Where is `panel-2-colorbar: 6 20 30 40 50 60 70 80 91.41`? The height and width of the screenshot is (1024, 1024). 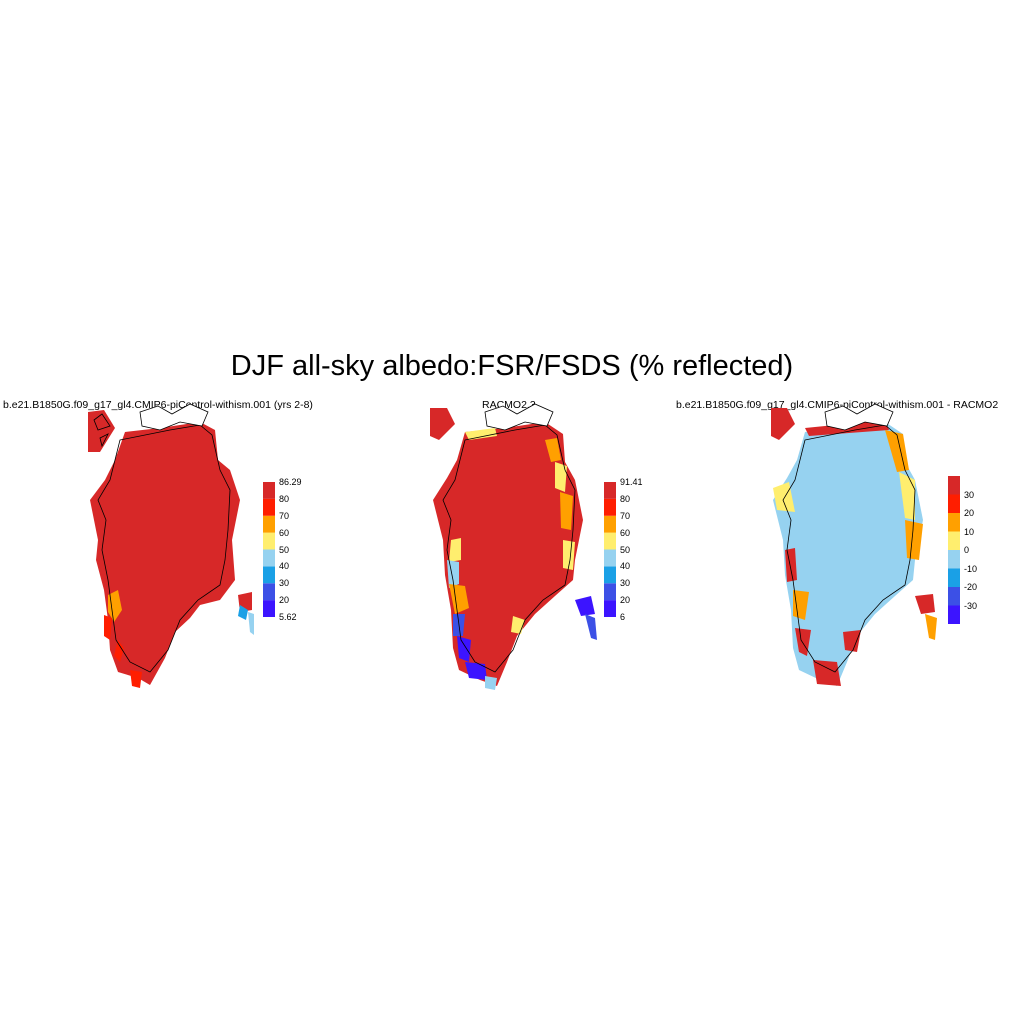 panel-2-colorbar: 6 20 30 40 50 60 70 80 91.41 is located at coordinates (623, 549).